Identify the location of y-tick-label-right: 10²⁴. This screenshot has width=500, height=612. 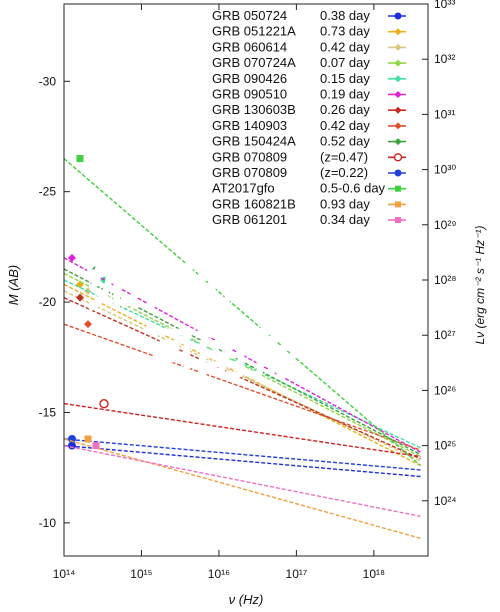
(445, 501).